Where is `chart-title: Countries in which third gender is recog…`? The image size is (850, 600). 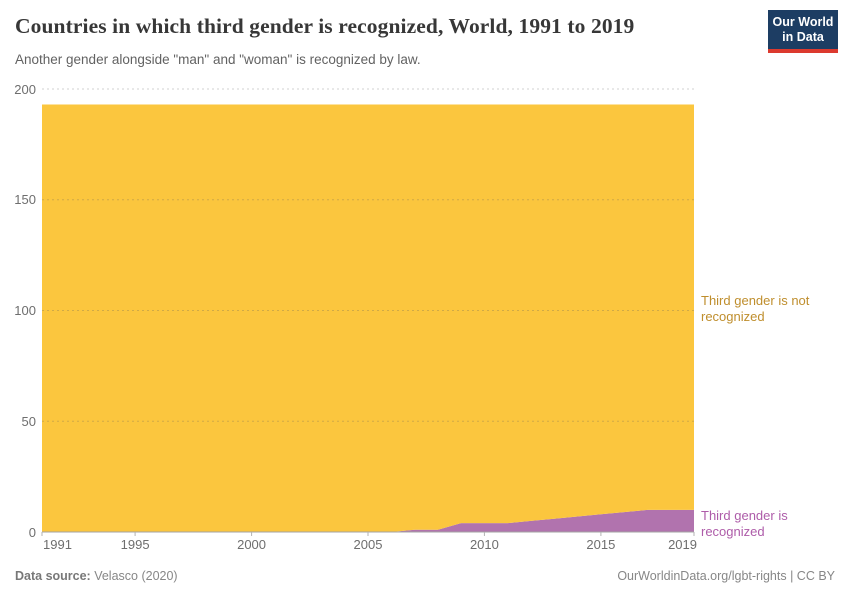 chart-title: Countries in which third gender is recog… is located at coordinates (325, 26).